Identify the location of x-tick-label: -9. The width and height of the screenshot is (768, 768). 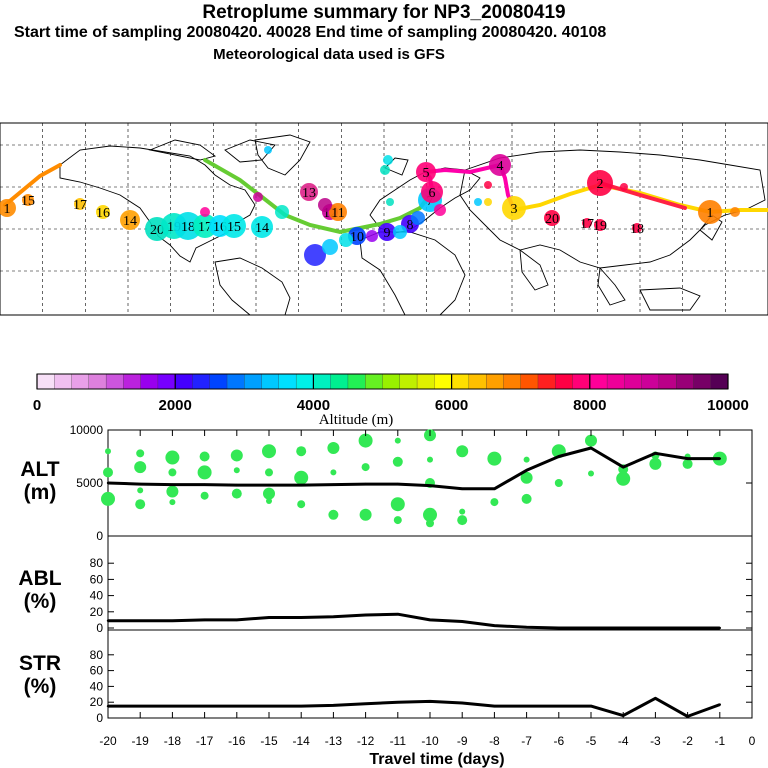
(462, 741).